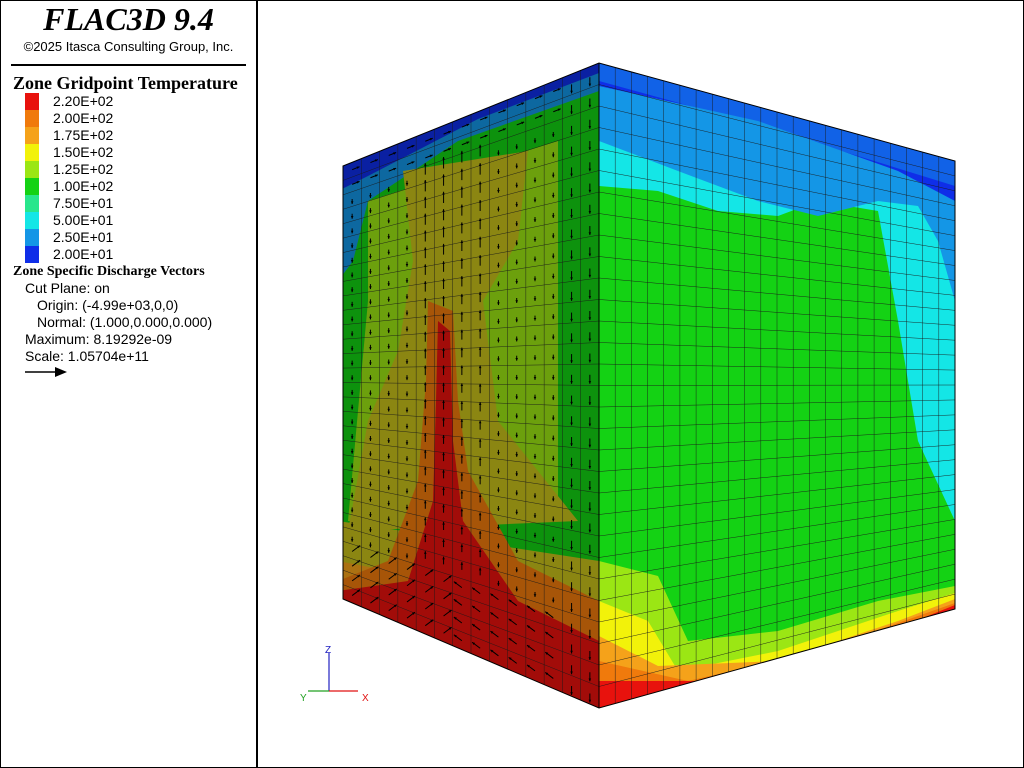  Describe the element at coordinates (83, 118) in the screenshot. I see `contour-level-label: 2.00E+02` at that location.